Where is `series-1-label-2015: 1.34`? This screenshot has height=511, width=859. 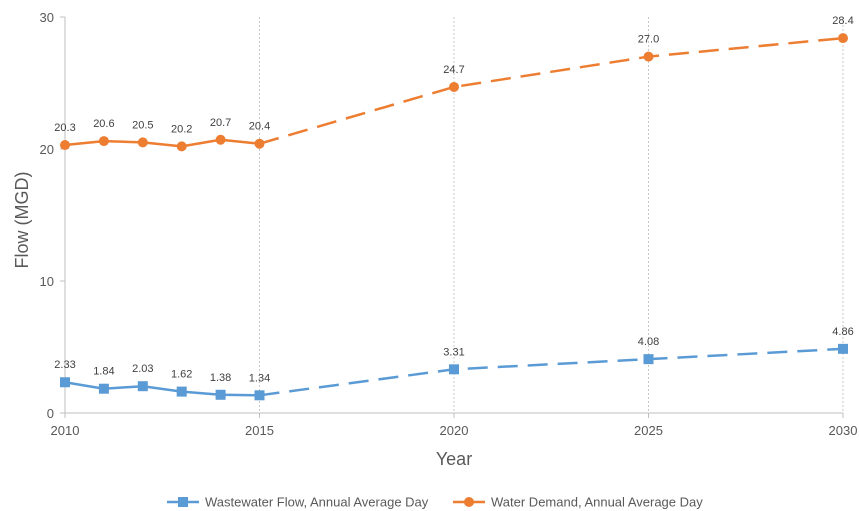
series-1-label-2015: 1.34 is located at coordinates (259, 378).